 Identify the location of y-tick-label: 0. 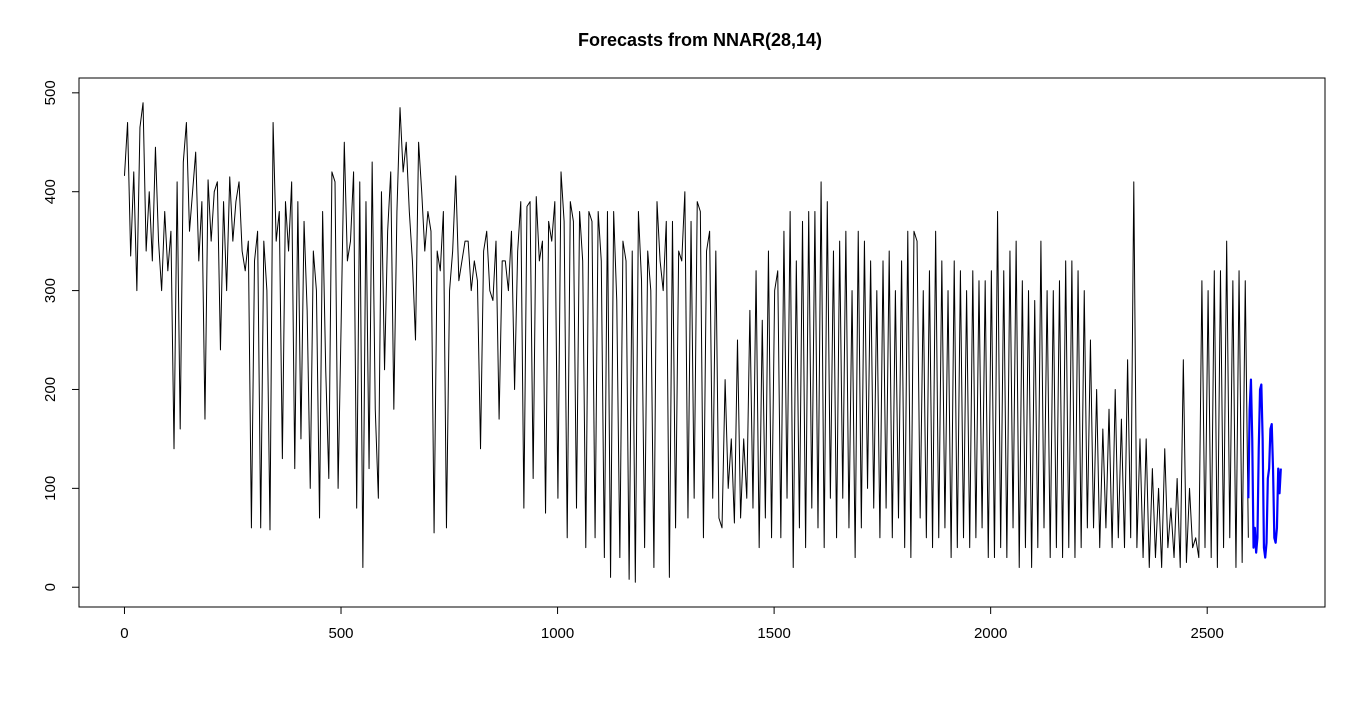
(50, 587).